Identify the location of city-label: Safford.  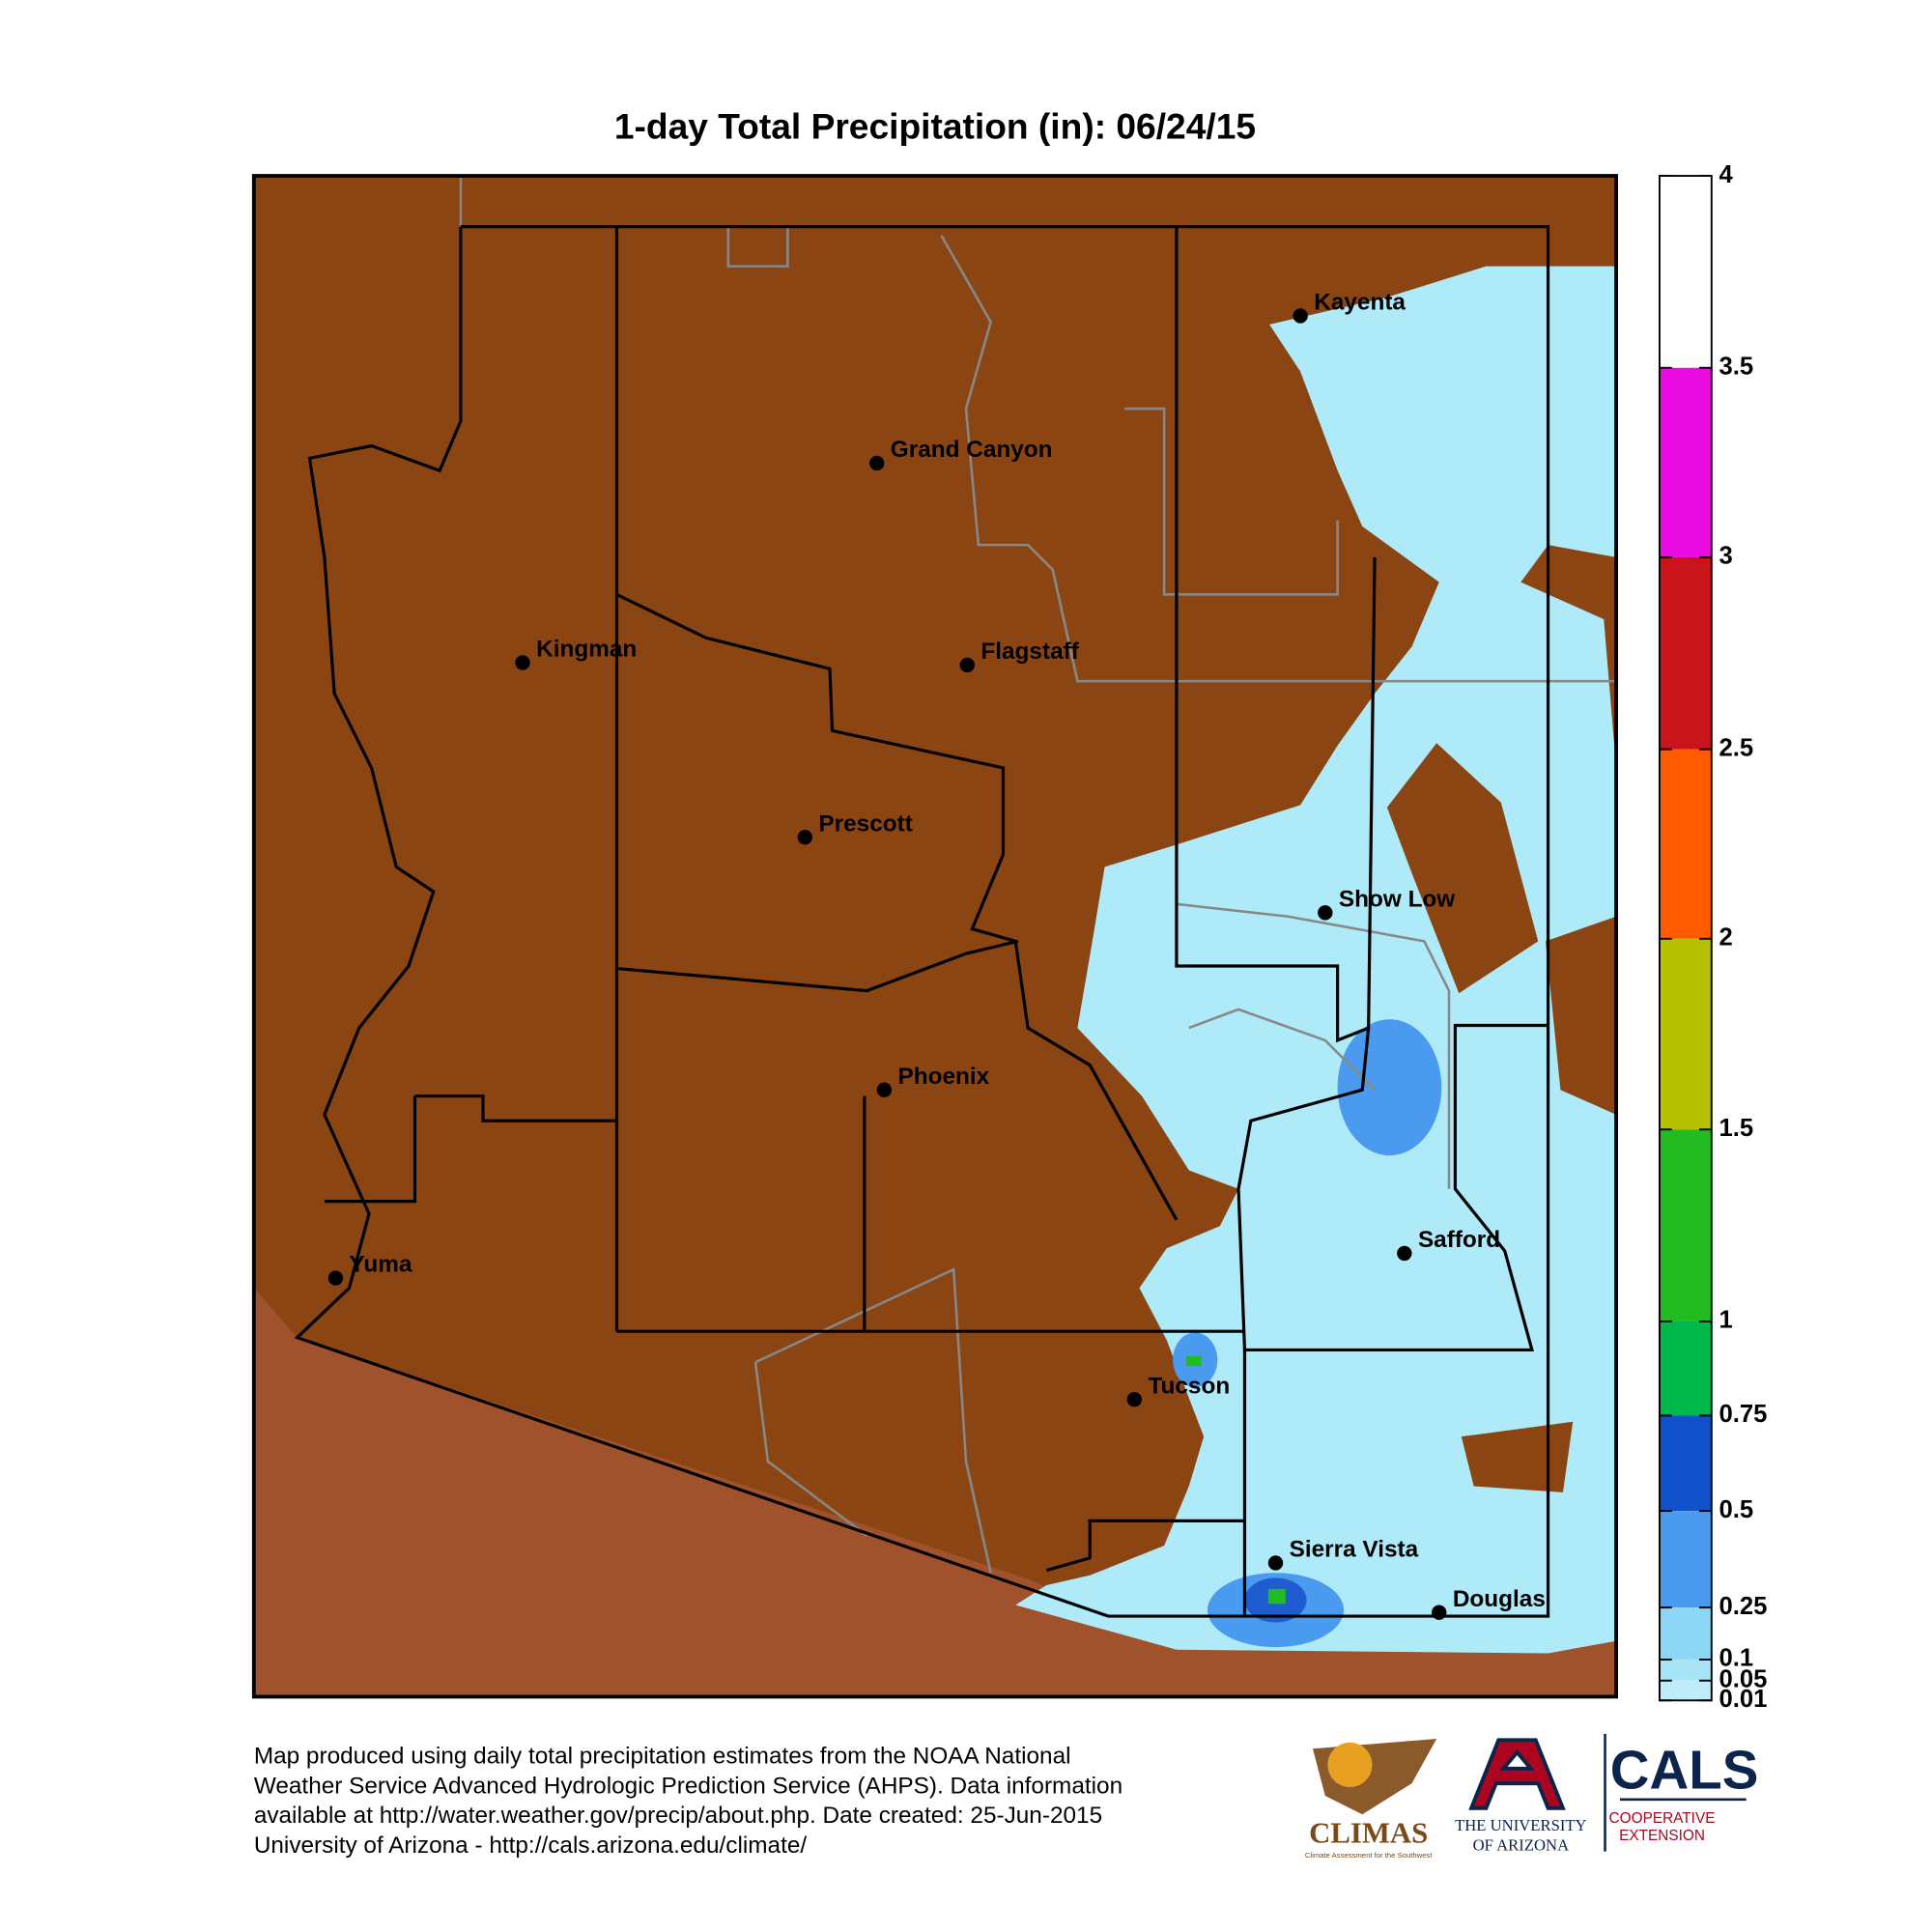
(1459, 1240).